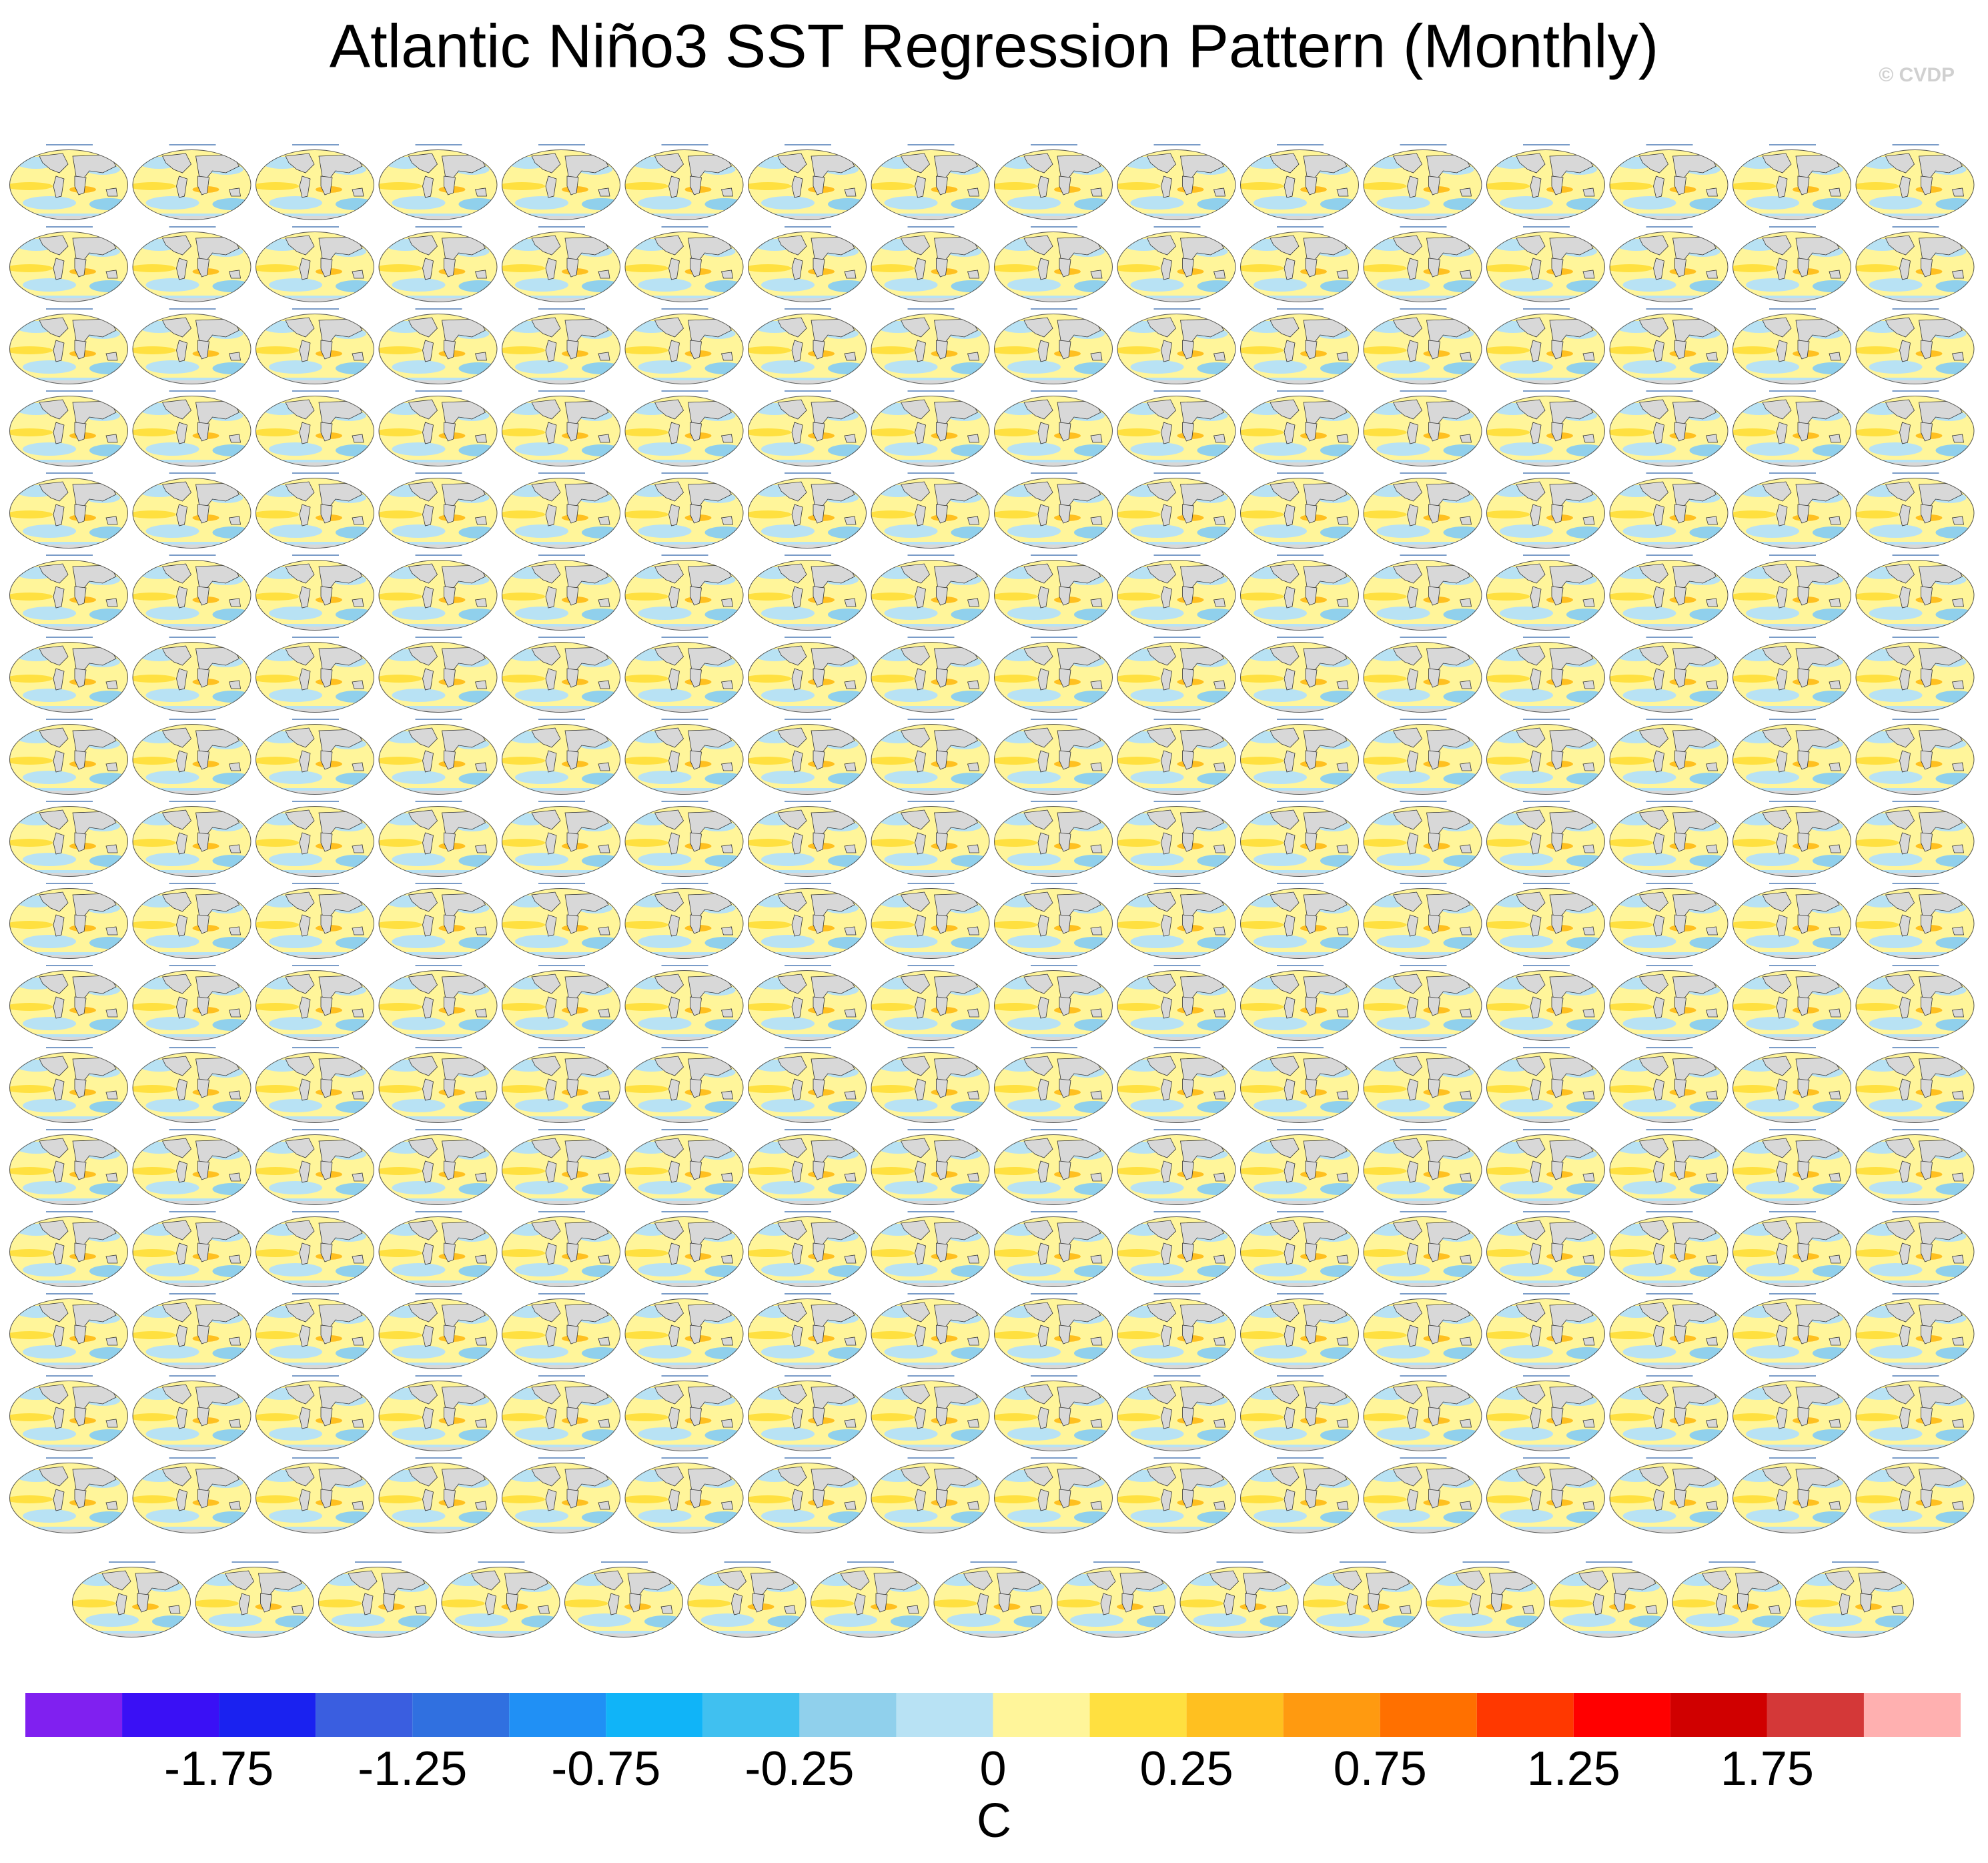 The height and width of the screenshot is (1863, 1988). I want to click on colorbar-tick-label: -0.75, so click(605, 1769).